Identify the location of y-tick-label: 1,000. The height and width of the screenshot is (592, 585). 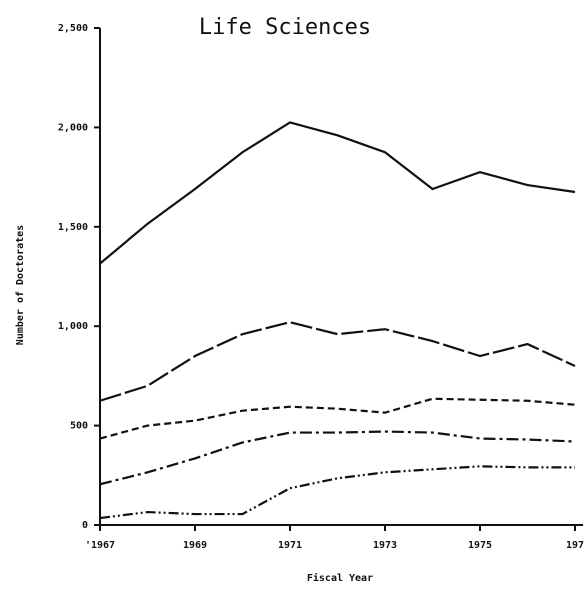
(73, 326).